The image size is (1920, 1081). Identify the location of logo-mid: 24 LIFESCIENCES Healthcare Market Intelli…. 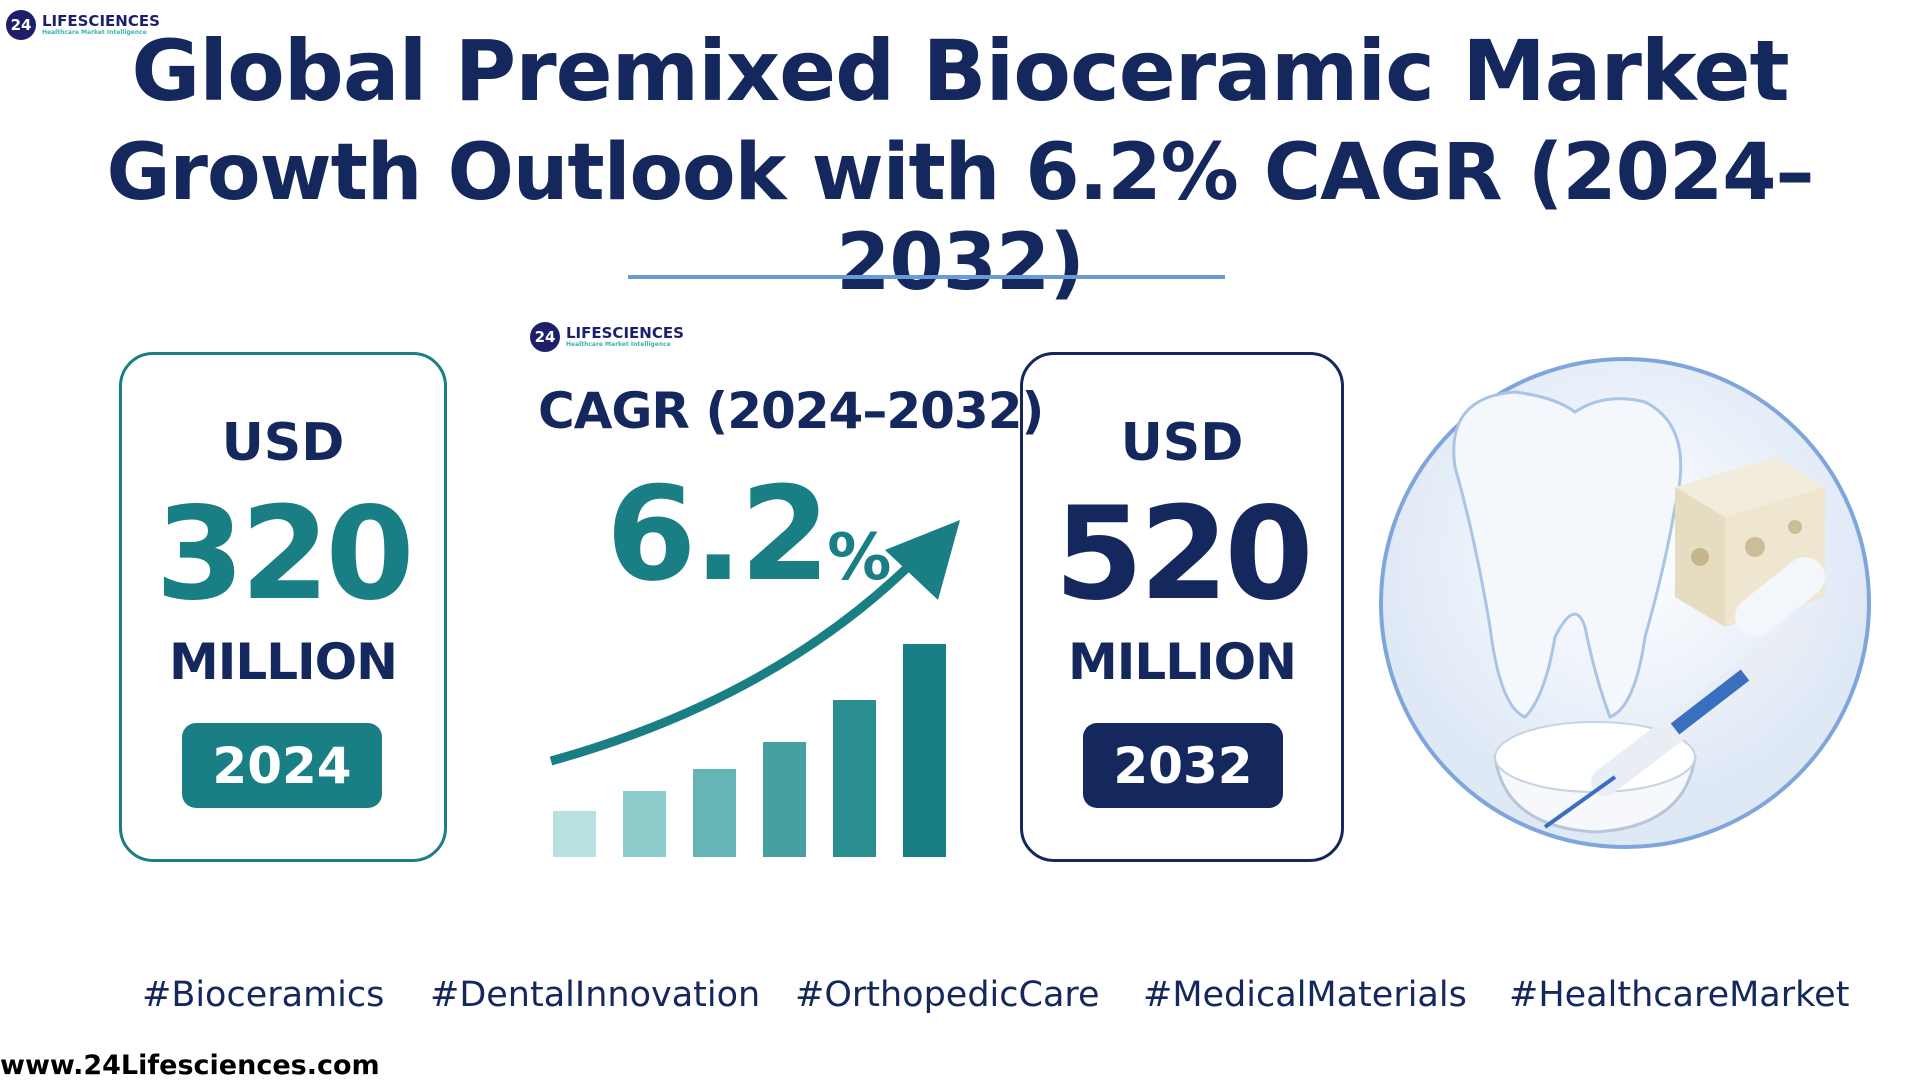
(607, 337).